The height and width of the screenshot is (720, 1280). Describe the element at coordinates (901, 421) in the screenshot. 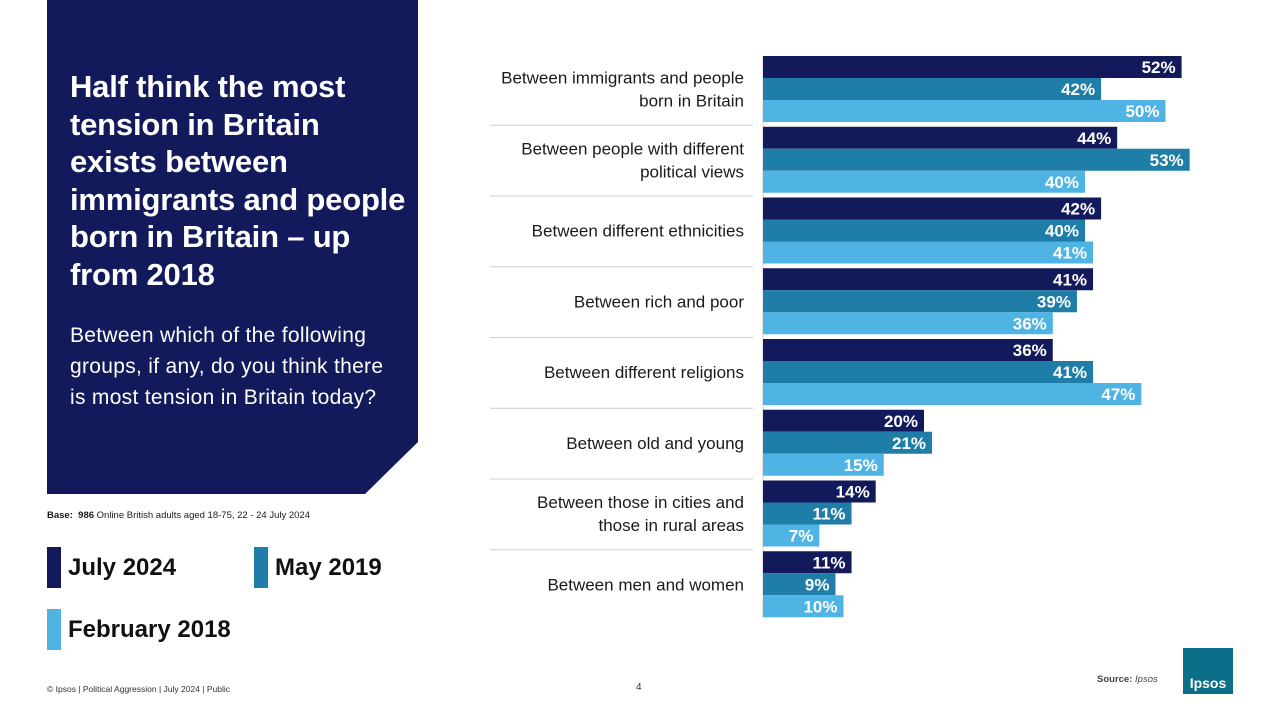

I see `bar-value-label: 20%` at that location.